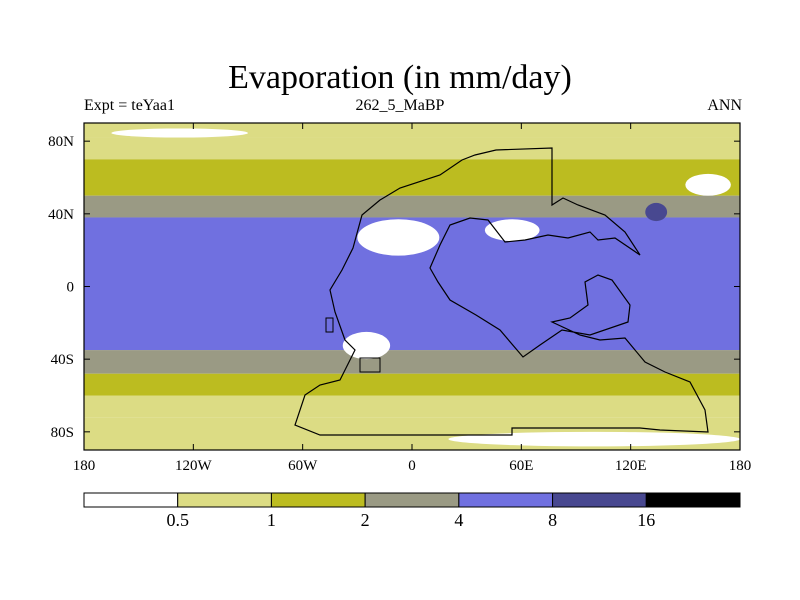 The width and height of the screenshot is (800, 600). I want to click on x-tick-label: 120E, so click(631, 466).